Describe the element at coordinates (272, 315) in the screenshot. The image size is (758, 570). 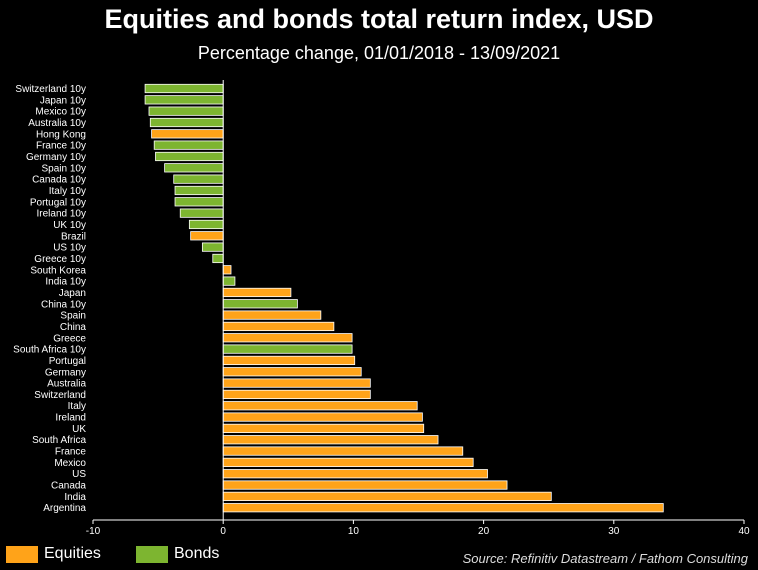
I see `bar-spain` at that location.